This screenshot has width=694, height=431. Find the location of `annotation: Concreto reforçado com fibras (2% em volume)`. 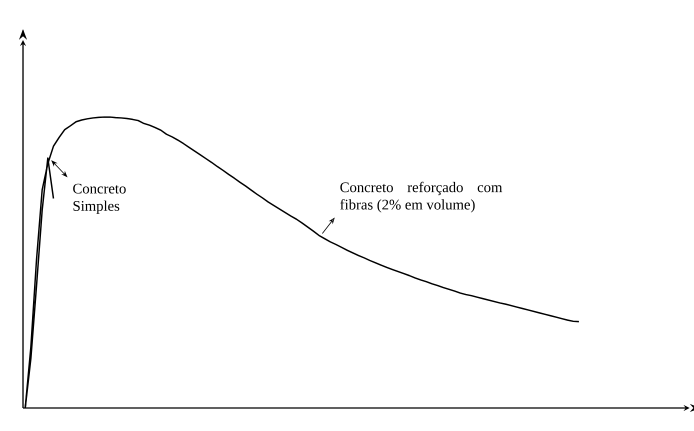

annotation: Concreto reforçado com fibras (2% em volume) is located at coordinates (421, 197).